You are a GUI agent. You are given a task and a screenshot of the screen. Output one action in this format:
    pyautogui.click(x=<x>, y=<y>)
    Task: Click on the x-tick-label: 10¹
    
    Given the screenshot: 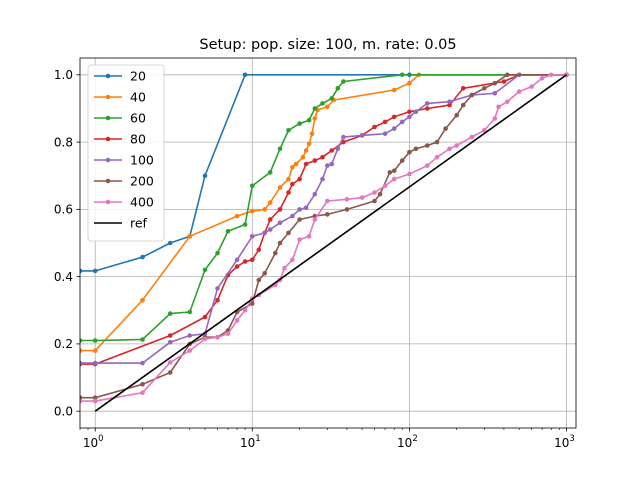 What is the action you would take?
    pyautogui.click(x=250, y=442)
    